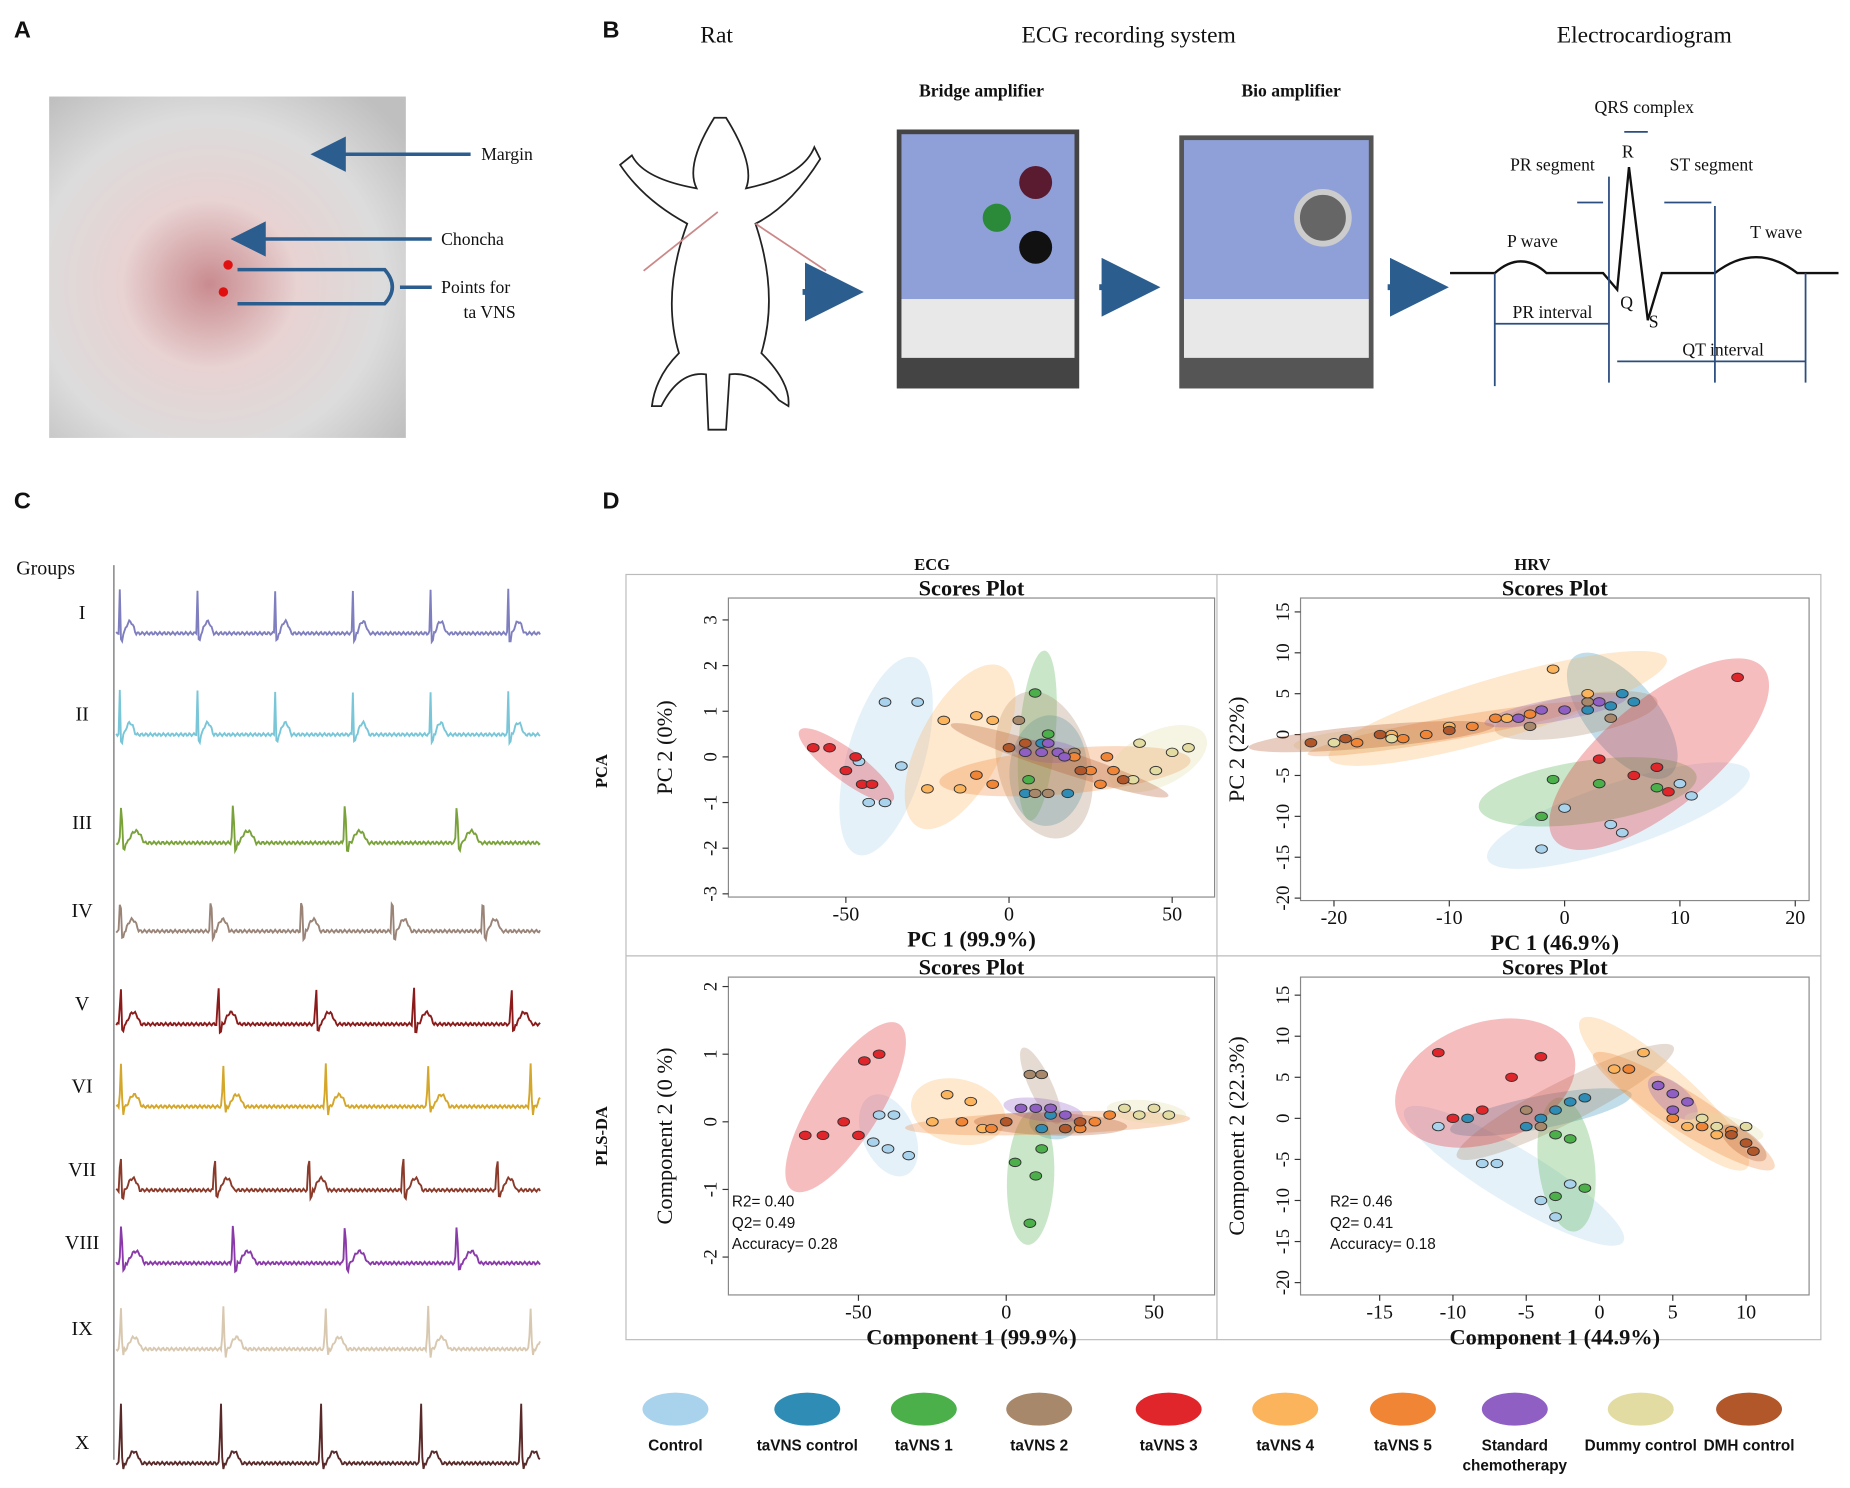 This screenshot has width=1850, height=1488. I want to click on group-label: II, so click(81, 714).